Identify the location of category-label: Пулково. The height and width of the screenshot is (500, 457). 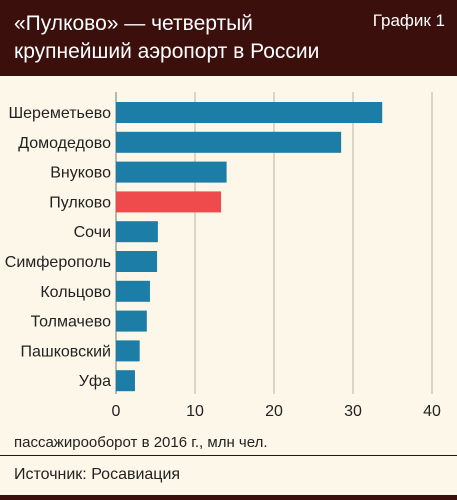
(80, 202).